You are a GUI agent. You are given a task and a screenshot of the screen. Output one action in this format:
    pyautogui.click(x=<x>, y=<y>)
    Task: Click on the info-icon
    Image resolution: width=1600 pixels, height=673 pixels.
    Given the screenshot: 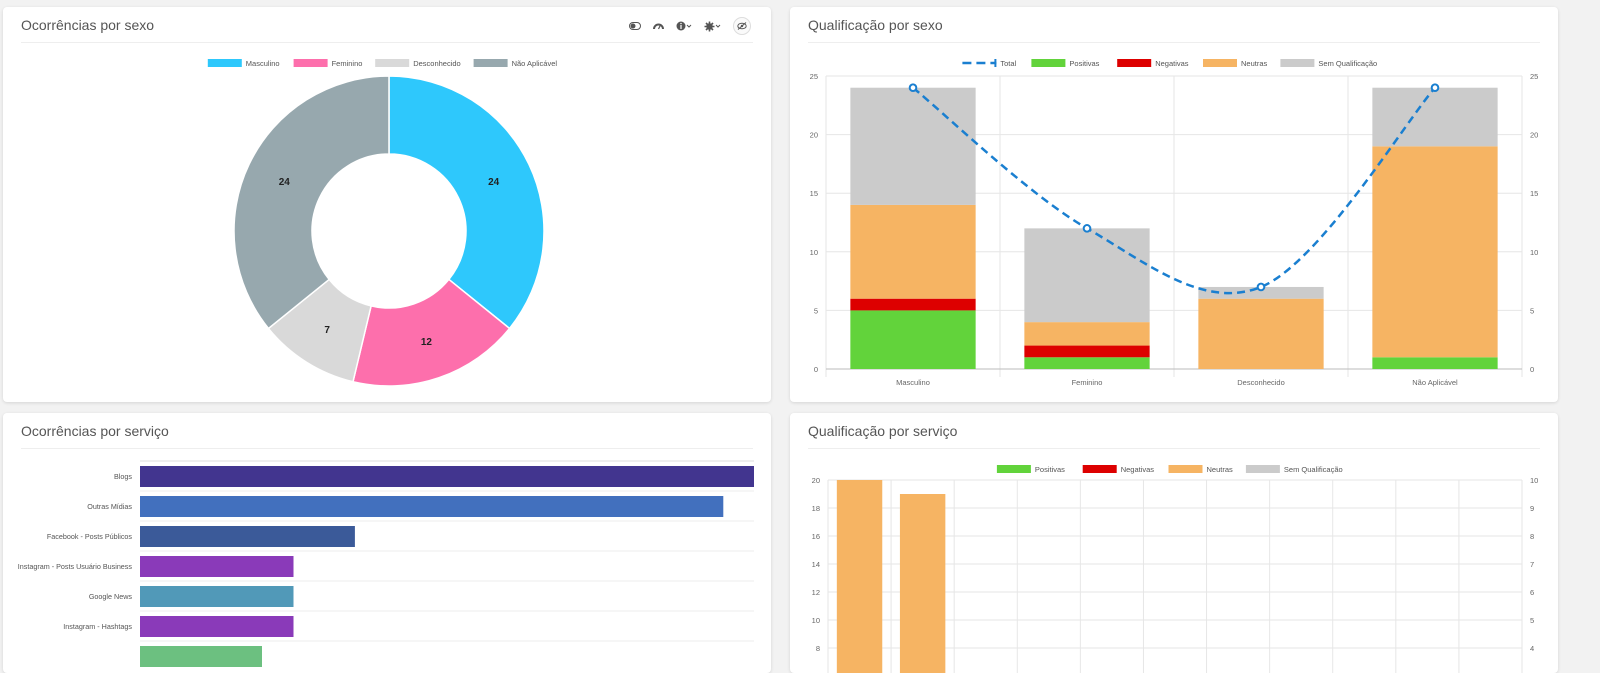 What is the action you would take?
    pyautogui.click(x=684, y=26)
    